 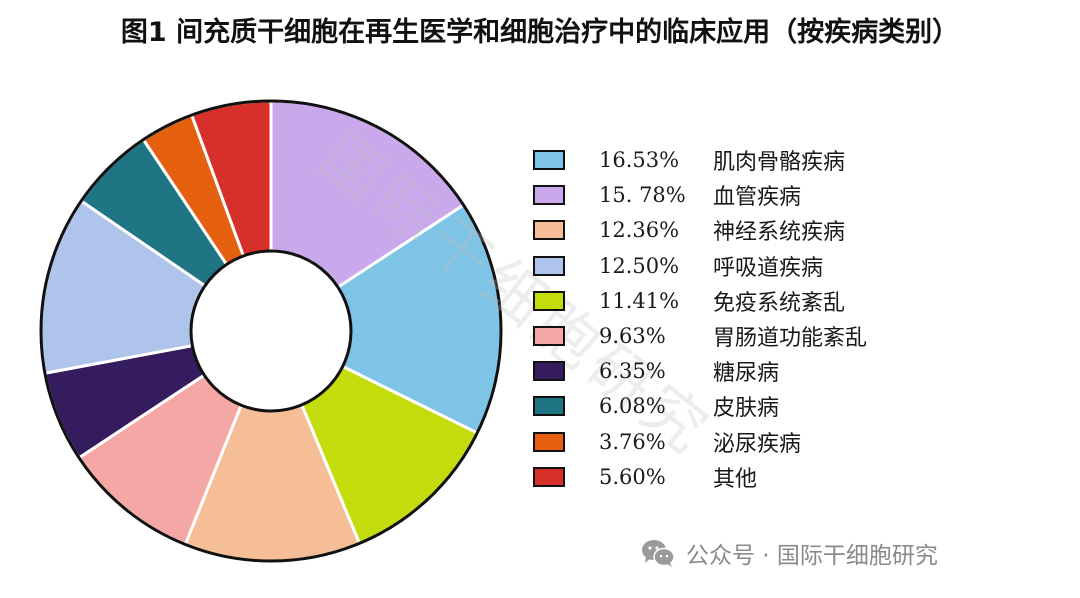 I want to click on legend-percent: 9.63%, so click(x=632, y=336).